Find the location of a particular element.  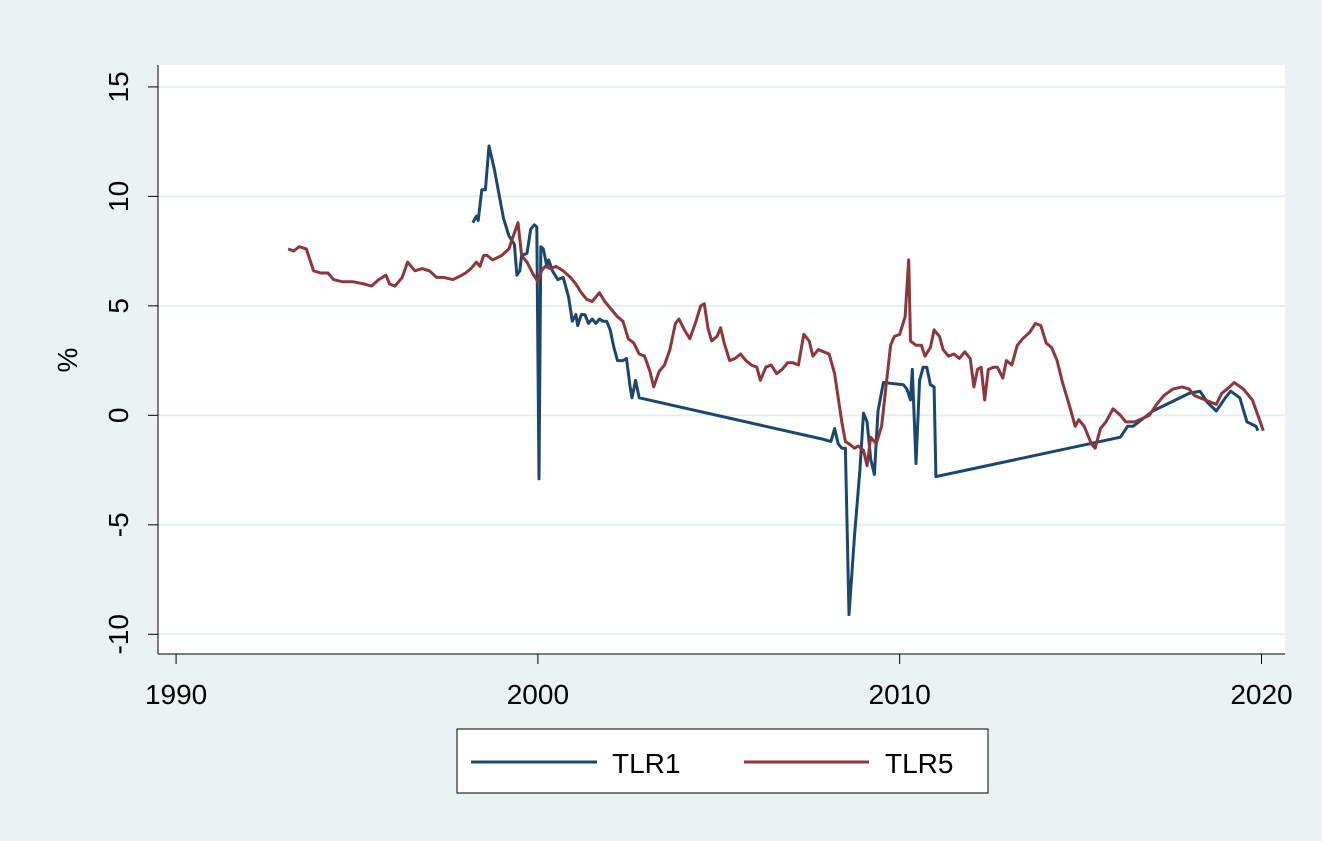

legend-label-tlr1: TLR1 is located at coordinates (646, 763).